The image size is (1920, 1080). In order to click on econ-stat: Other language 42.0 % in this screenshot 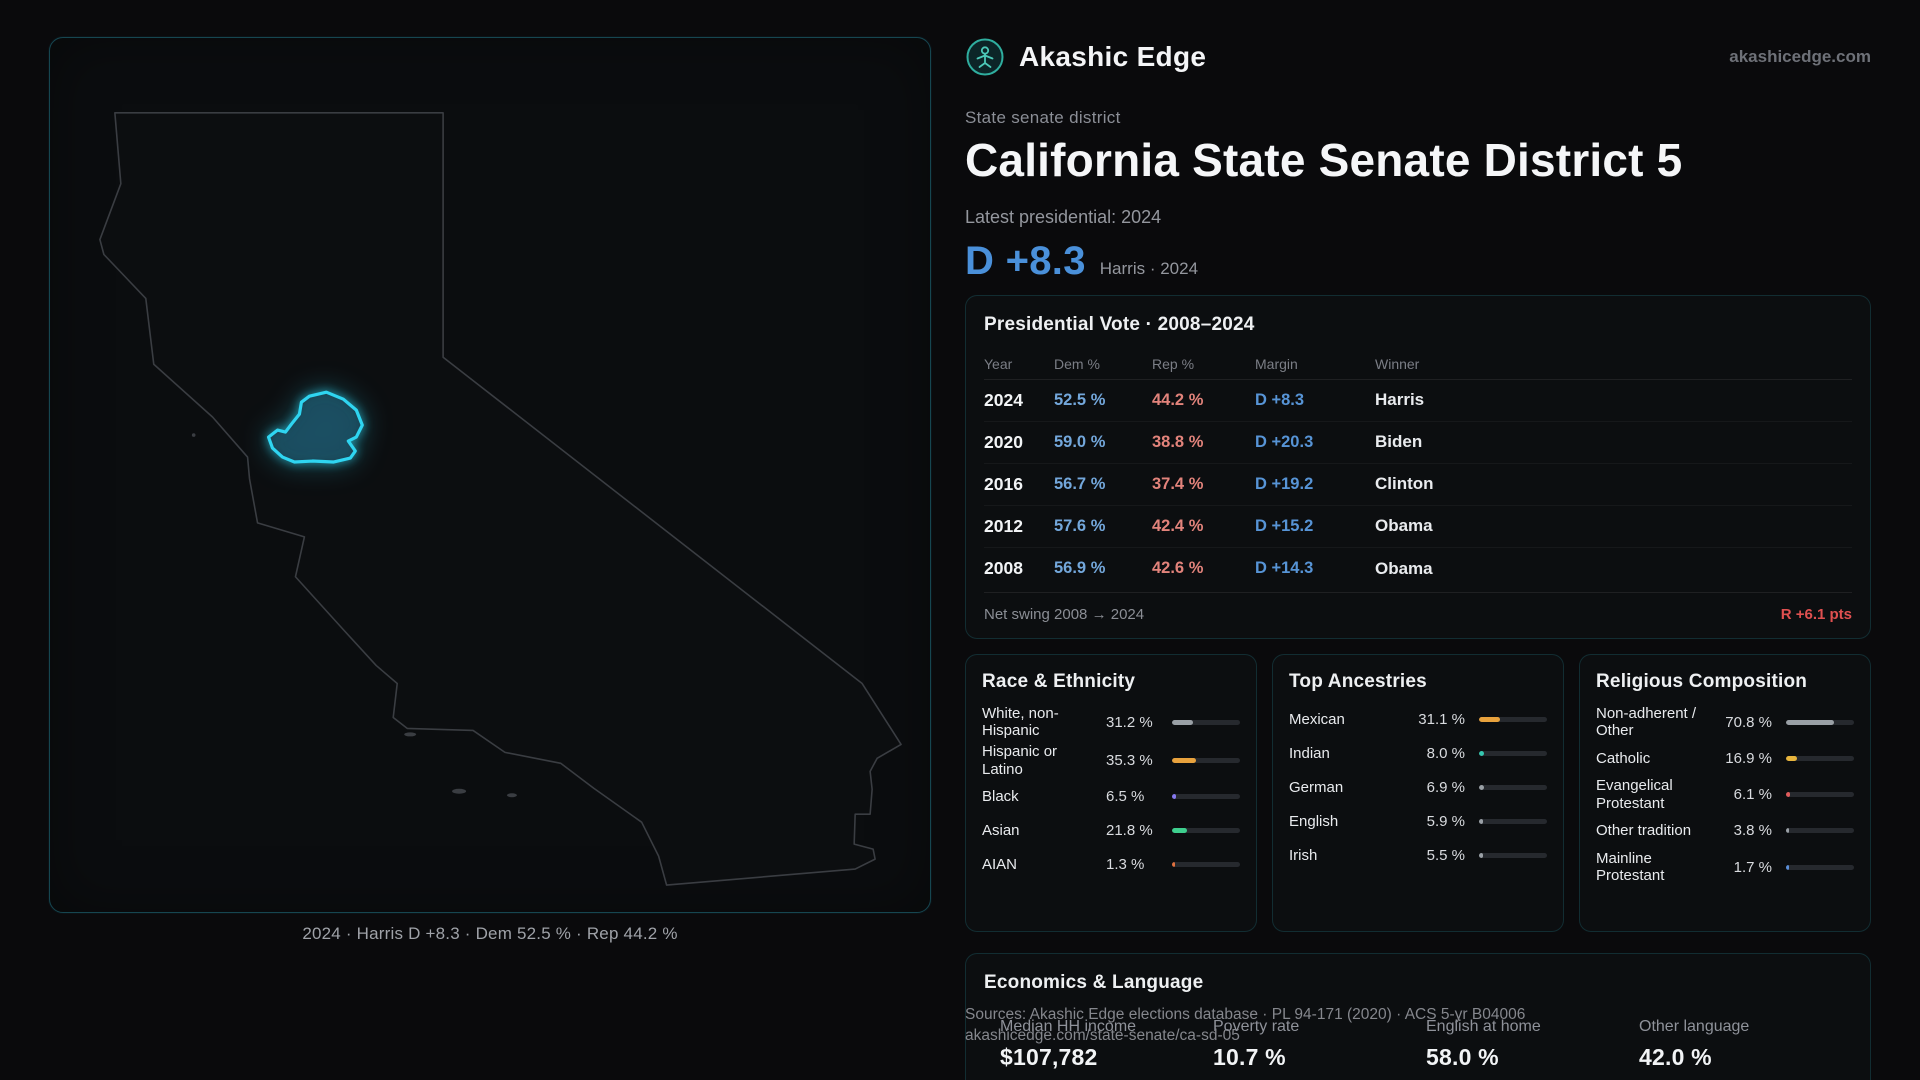, I will do `click(1745, 1044)`.